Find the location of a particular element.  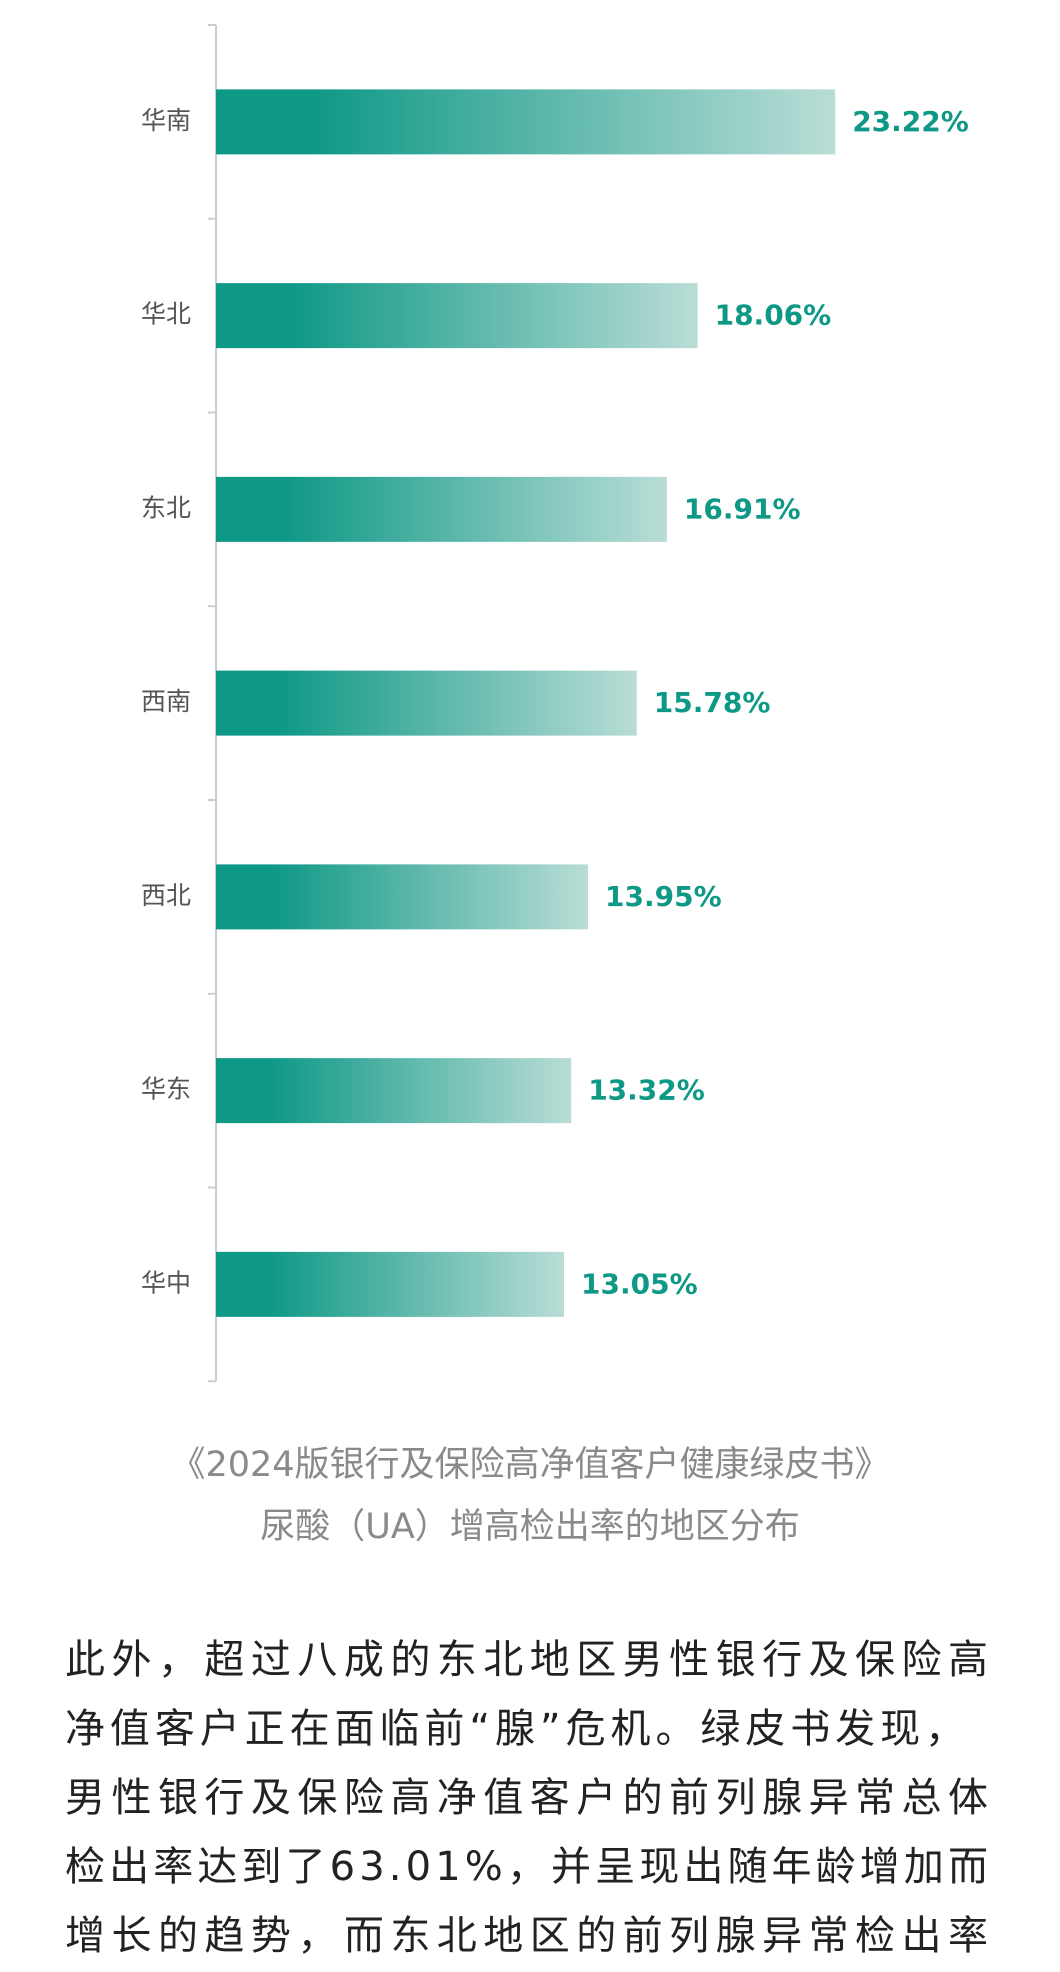

paragraph-line: 增长的趋势，而东北地区的前列腺异常检出率 is located at coordinates (526, 1936).